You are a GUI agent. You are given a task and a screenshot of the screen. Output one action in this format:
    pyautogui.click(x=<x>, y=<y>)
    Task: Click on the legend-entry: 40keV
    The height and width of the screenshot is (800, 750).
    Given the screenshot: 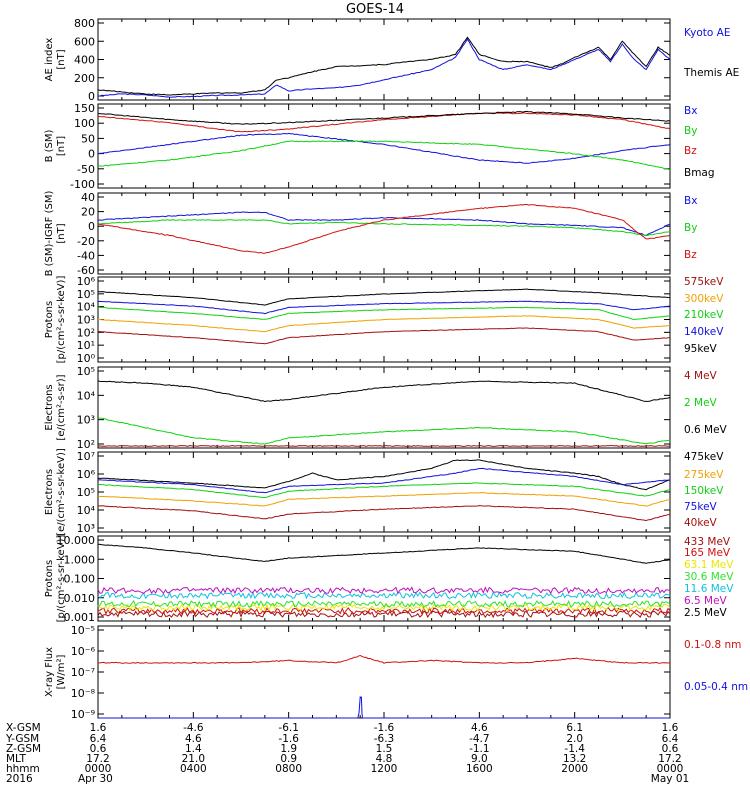 What is the action you would take?
    pyautogui.click(x=701, y=523)
    